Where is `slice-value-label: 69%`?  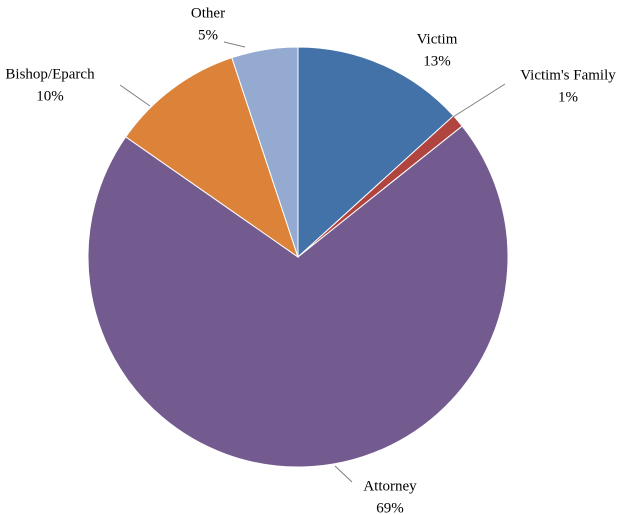 slice-value-label: 69% is located at coordinates (390, 507).